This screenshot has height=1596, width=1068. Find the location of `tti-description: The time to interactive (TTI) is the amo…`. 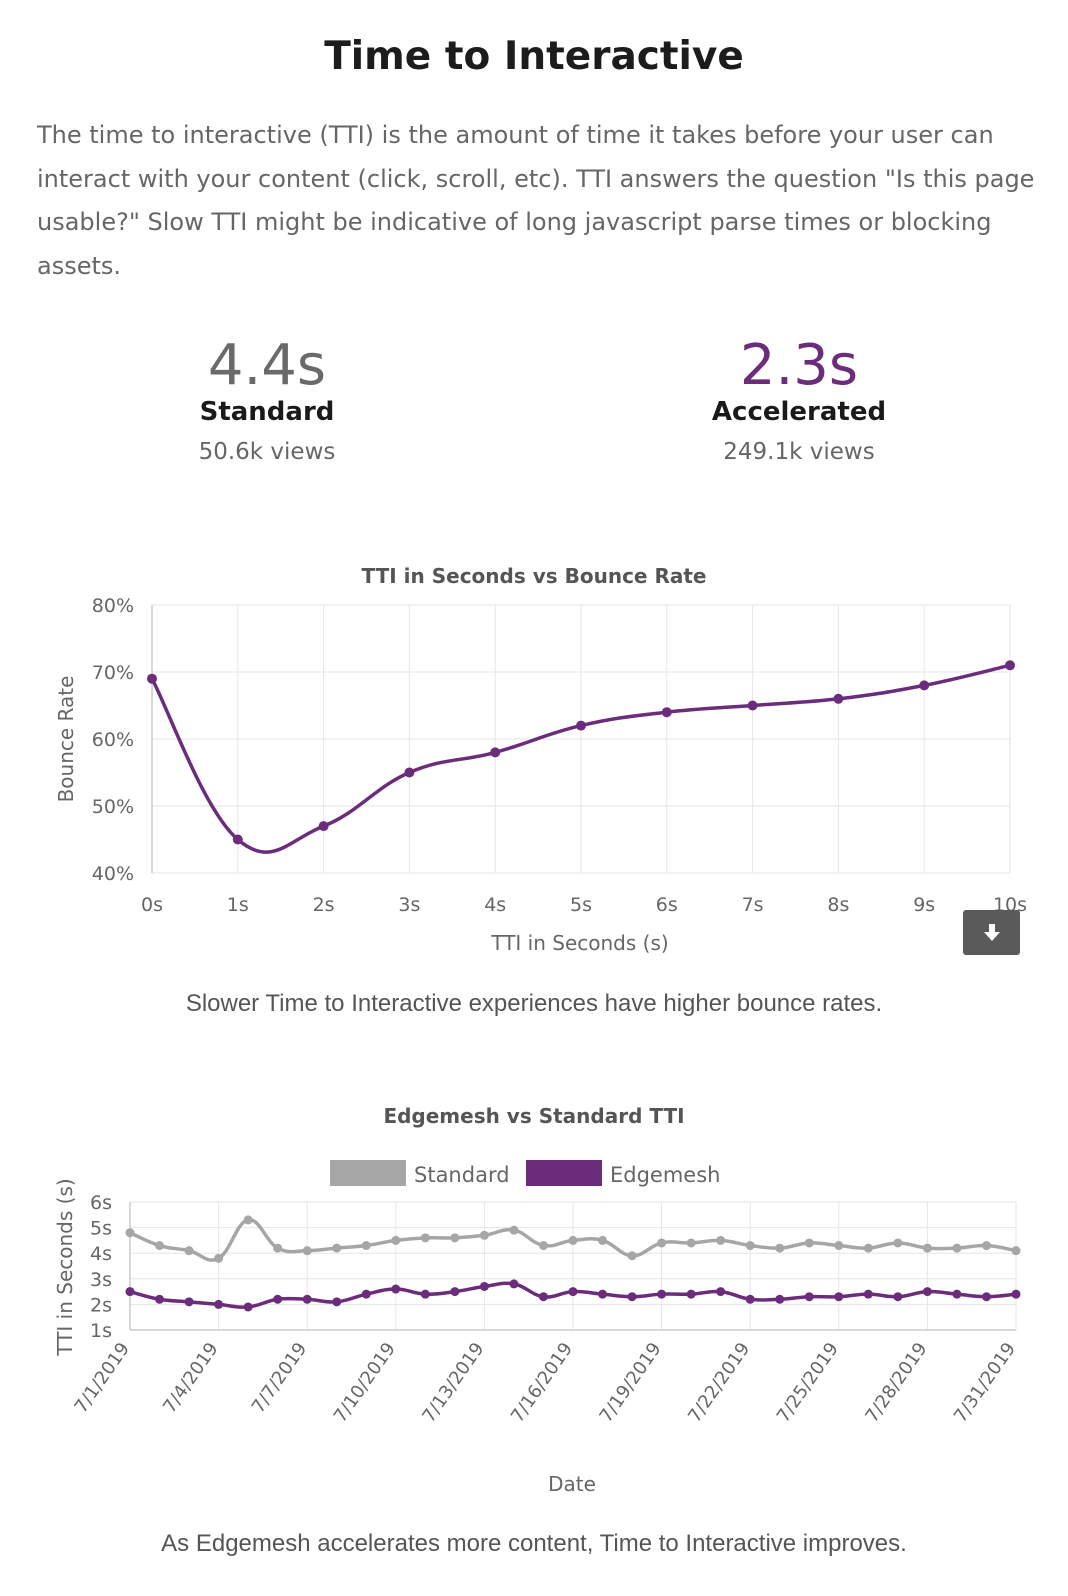

tti-description: The time to interactive (TTI) is the amo… is located at coordinates (536, 200).